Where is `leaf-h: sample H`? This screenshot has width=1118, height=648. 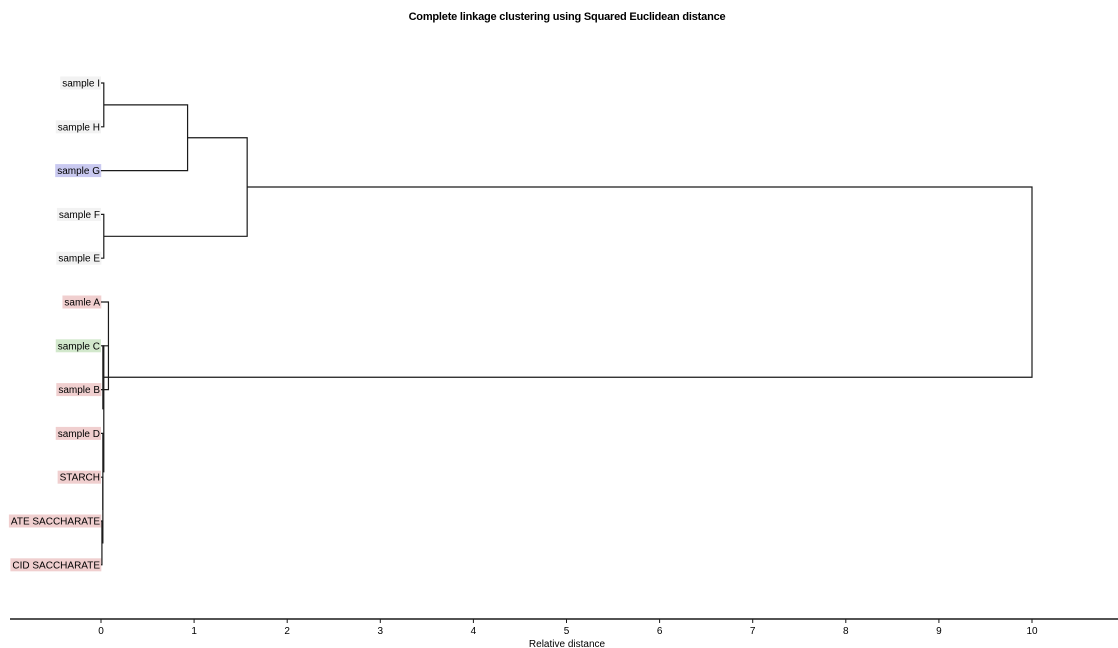
leaf-h: sample H is located at coordinates (78, 127).